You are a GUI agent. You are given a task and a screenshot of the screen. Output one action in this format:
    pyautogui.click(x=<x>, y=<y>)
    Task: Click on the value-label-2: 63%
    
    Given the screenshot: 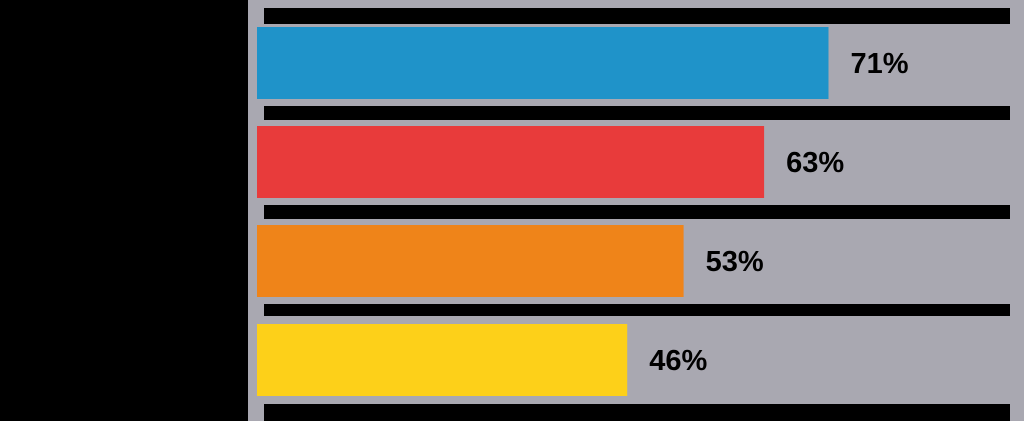 What is the action you would take?
    pyautogui.click(x=815, y=163)
    